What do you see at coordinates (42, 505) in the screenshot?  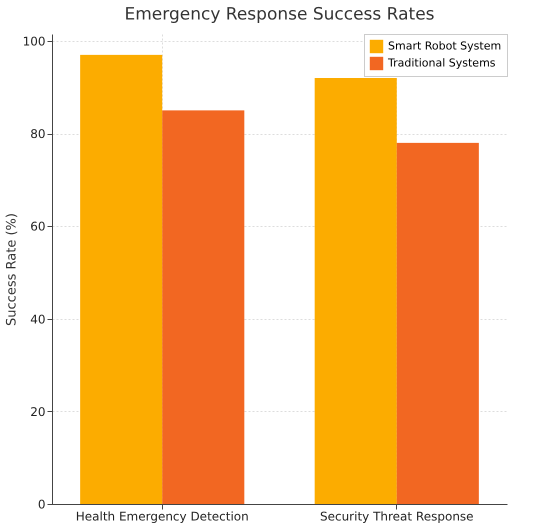 I see `y-tick-label: 0` at bounding box center [42, 505].